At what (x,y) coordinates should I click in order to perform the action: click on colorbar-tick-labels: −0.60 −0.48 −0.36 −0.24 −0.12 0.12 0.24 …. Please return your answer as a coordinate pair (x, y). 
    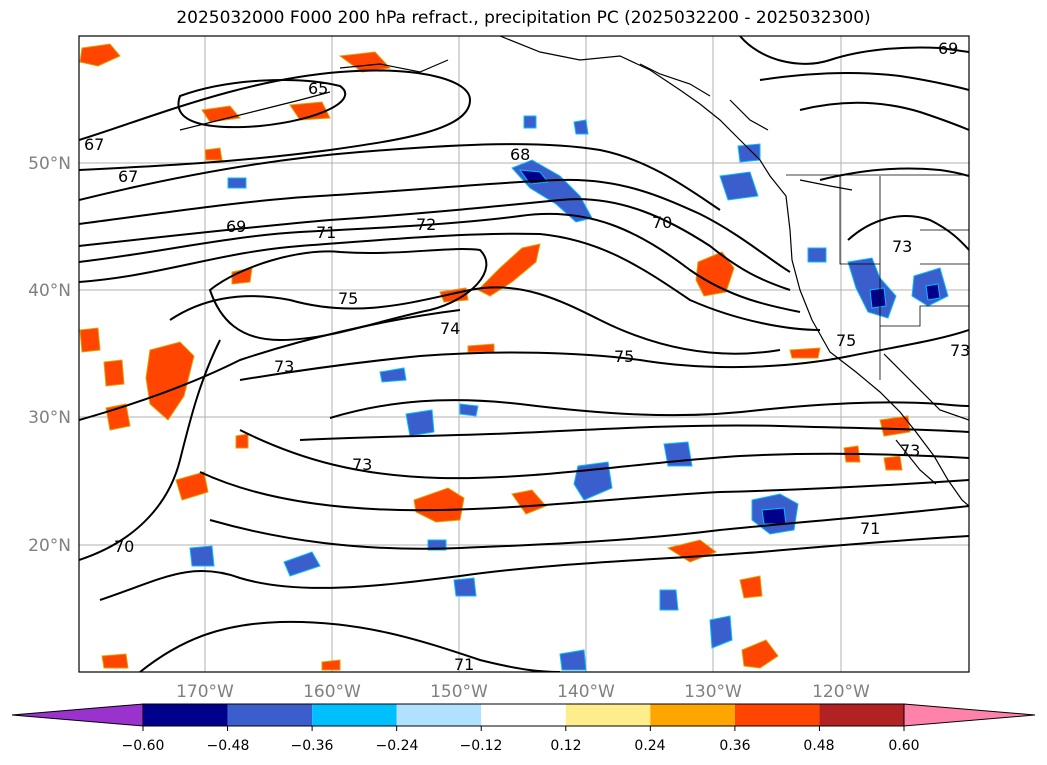
    Looking at the image, I should click on (521, 746).